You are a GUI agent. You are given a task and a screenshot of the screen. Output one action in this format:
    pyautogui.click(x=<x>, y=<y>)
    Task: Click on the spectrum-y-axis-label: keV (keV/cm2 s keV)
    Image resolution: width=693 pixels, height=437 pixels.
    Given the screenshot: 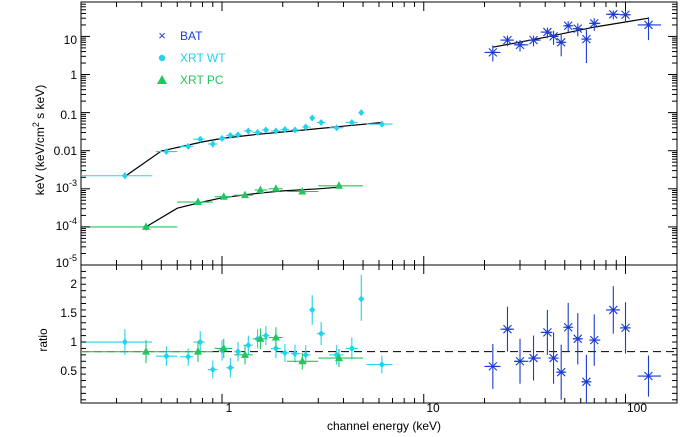 What is the action you would take?
    pyautogui.click(x=39, y=140)
    